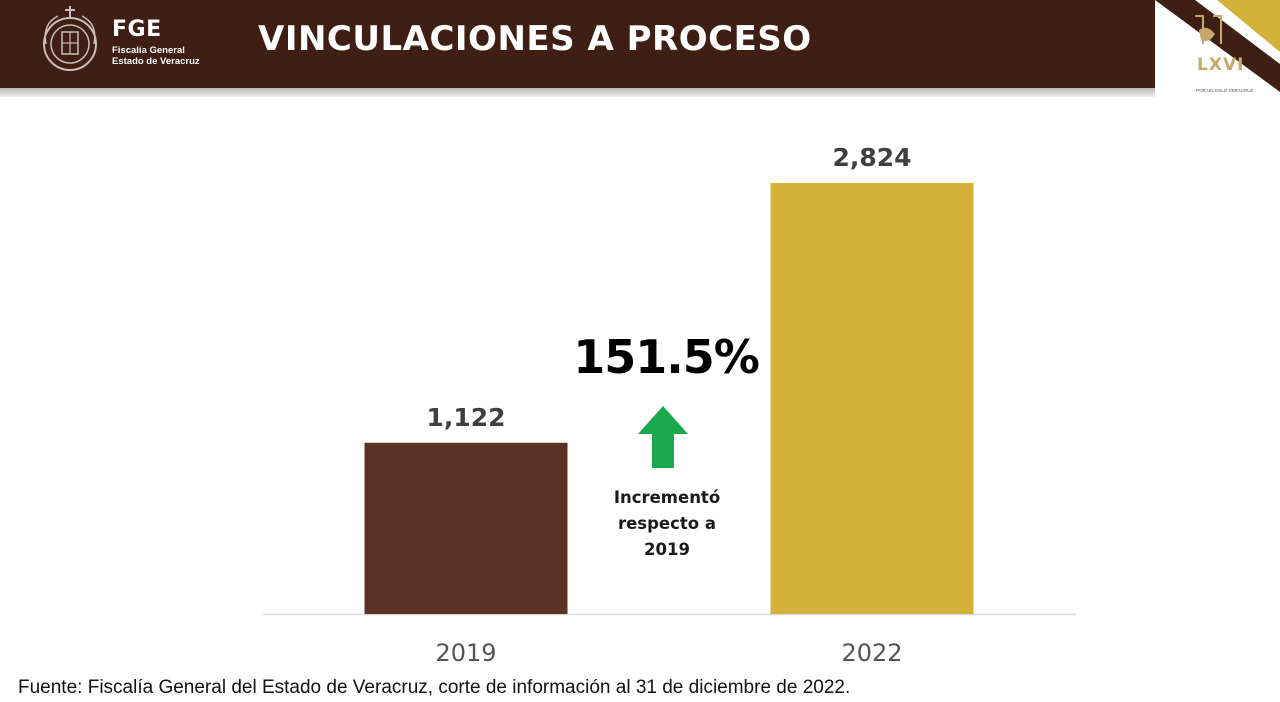 Image resolution: width=1280 pixels, height=702 pixels. Describe the element at coordinates (1217, 48) in the screenshot. I see `legislature-logo` at that location.